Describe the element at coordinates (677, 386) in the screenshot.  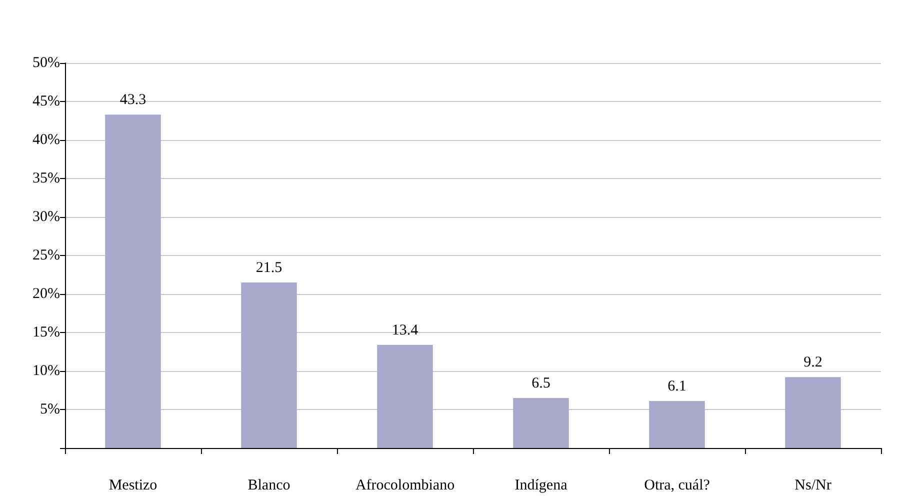
I see `data-label: 6.1` at that location.